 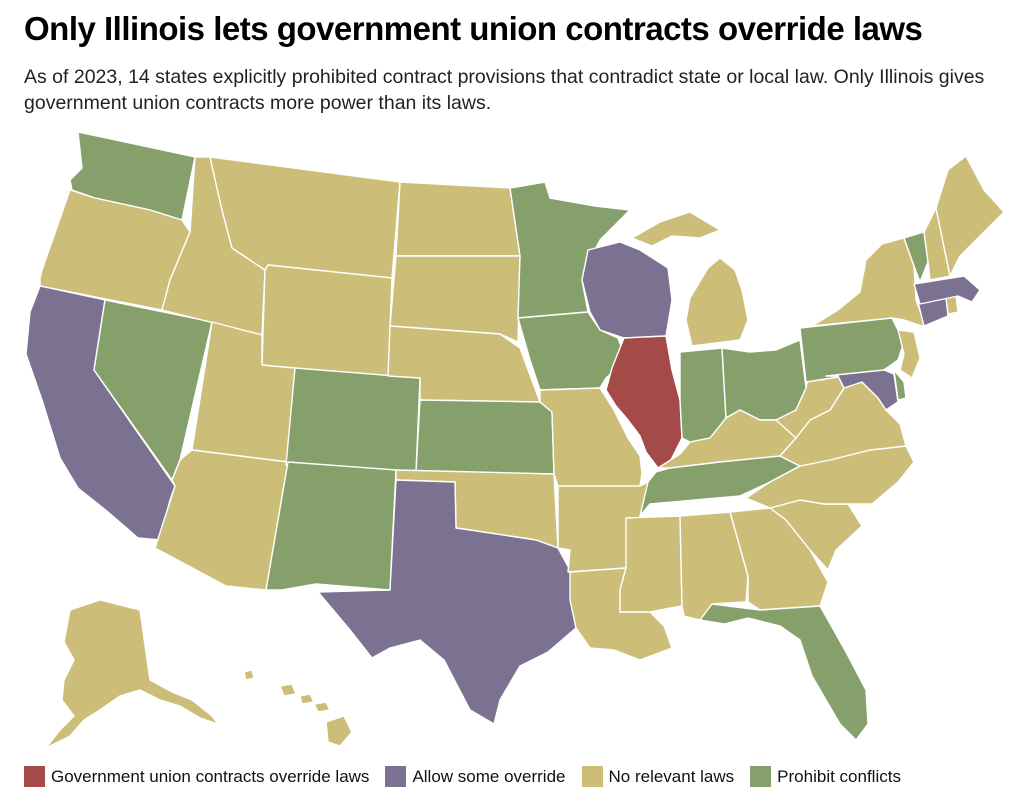 I want to click on state-AZ, so click(x=221, y=520).